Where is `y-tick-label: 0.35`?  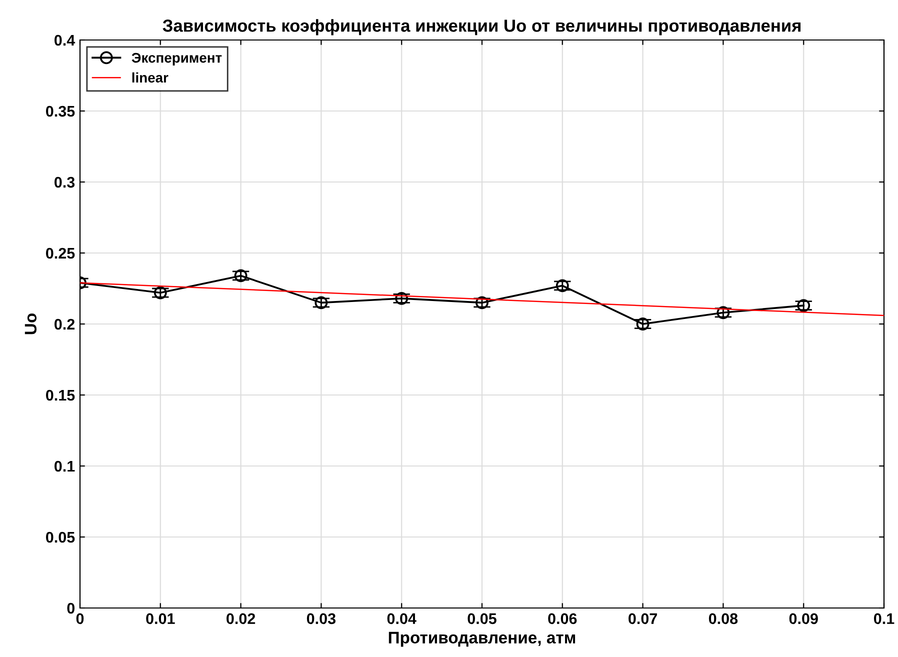 y-tick-label: 0.35 is located at coordinates (60, 111).